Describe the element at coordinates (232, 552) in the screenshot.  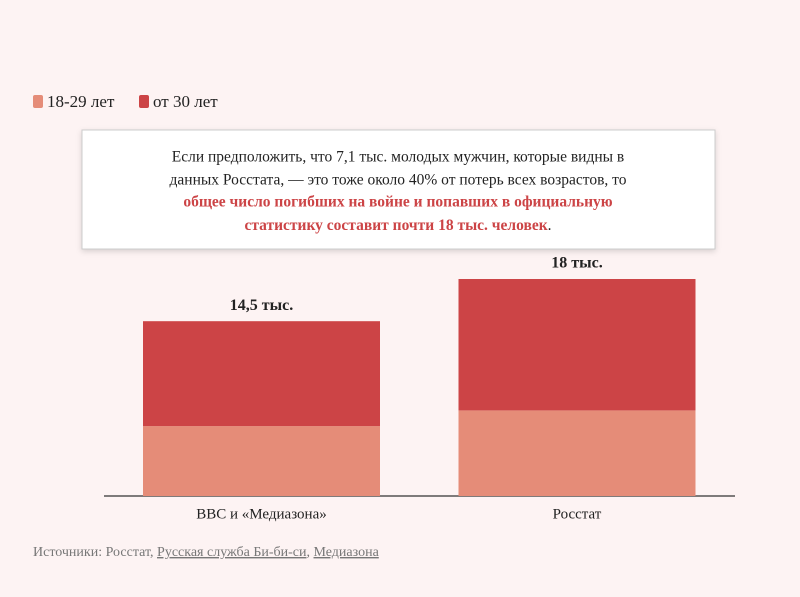
I see `source-link: Русская служба Би-би-си` at that location.